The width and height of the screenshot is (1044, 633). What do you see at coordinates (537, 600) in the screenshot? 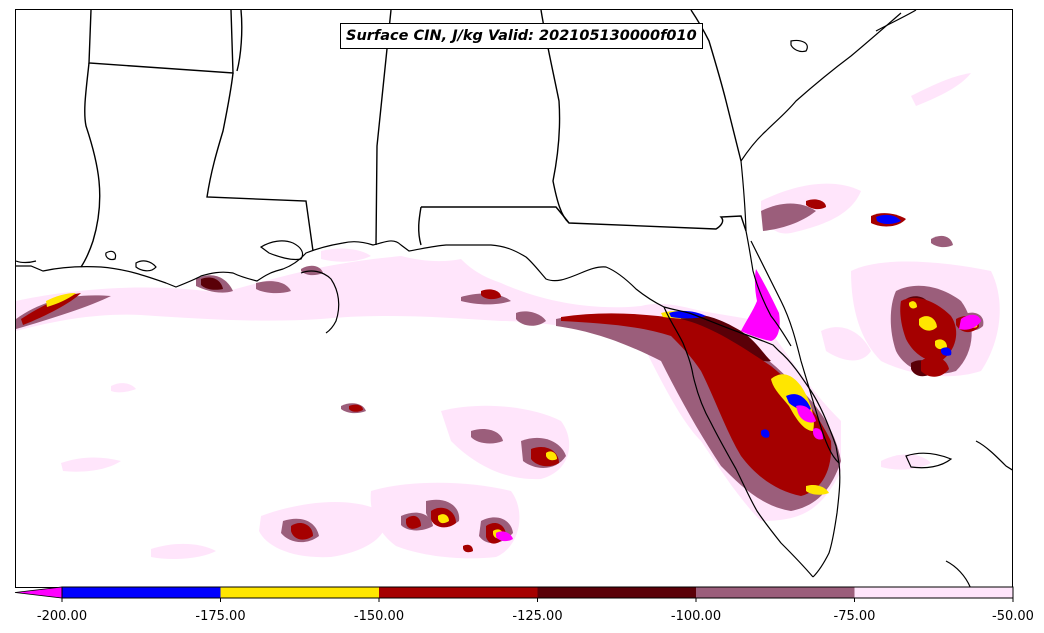
I see `colorbar-ticks` at bounding box center [537, 600].